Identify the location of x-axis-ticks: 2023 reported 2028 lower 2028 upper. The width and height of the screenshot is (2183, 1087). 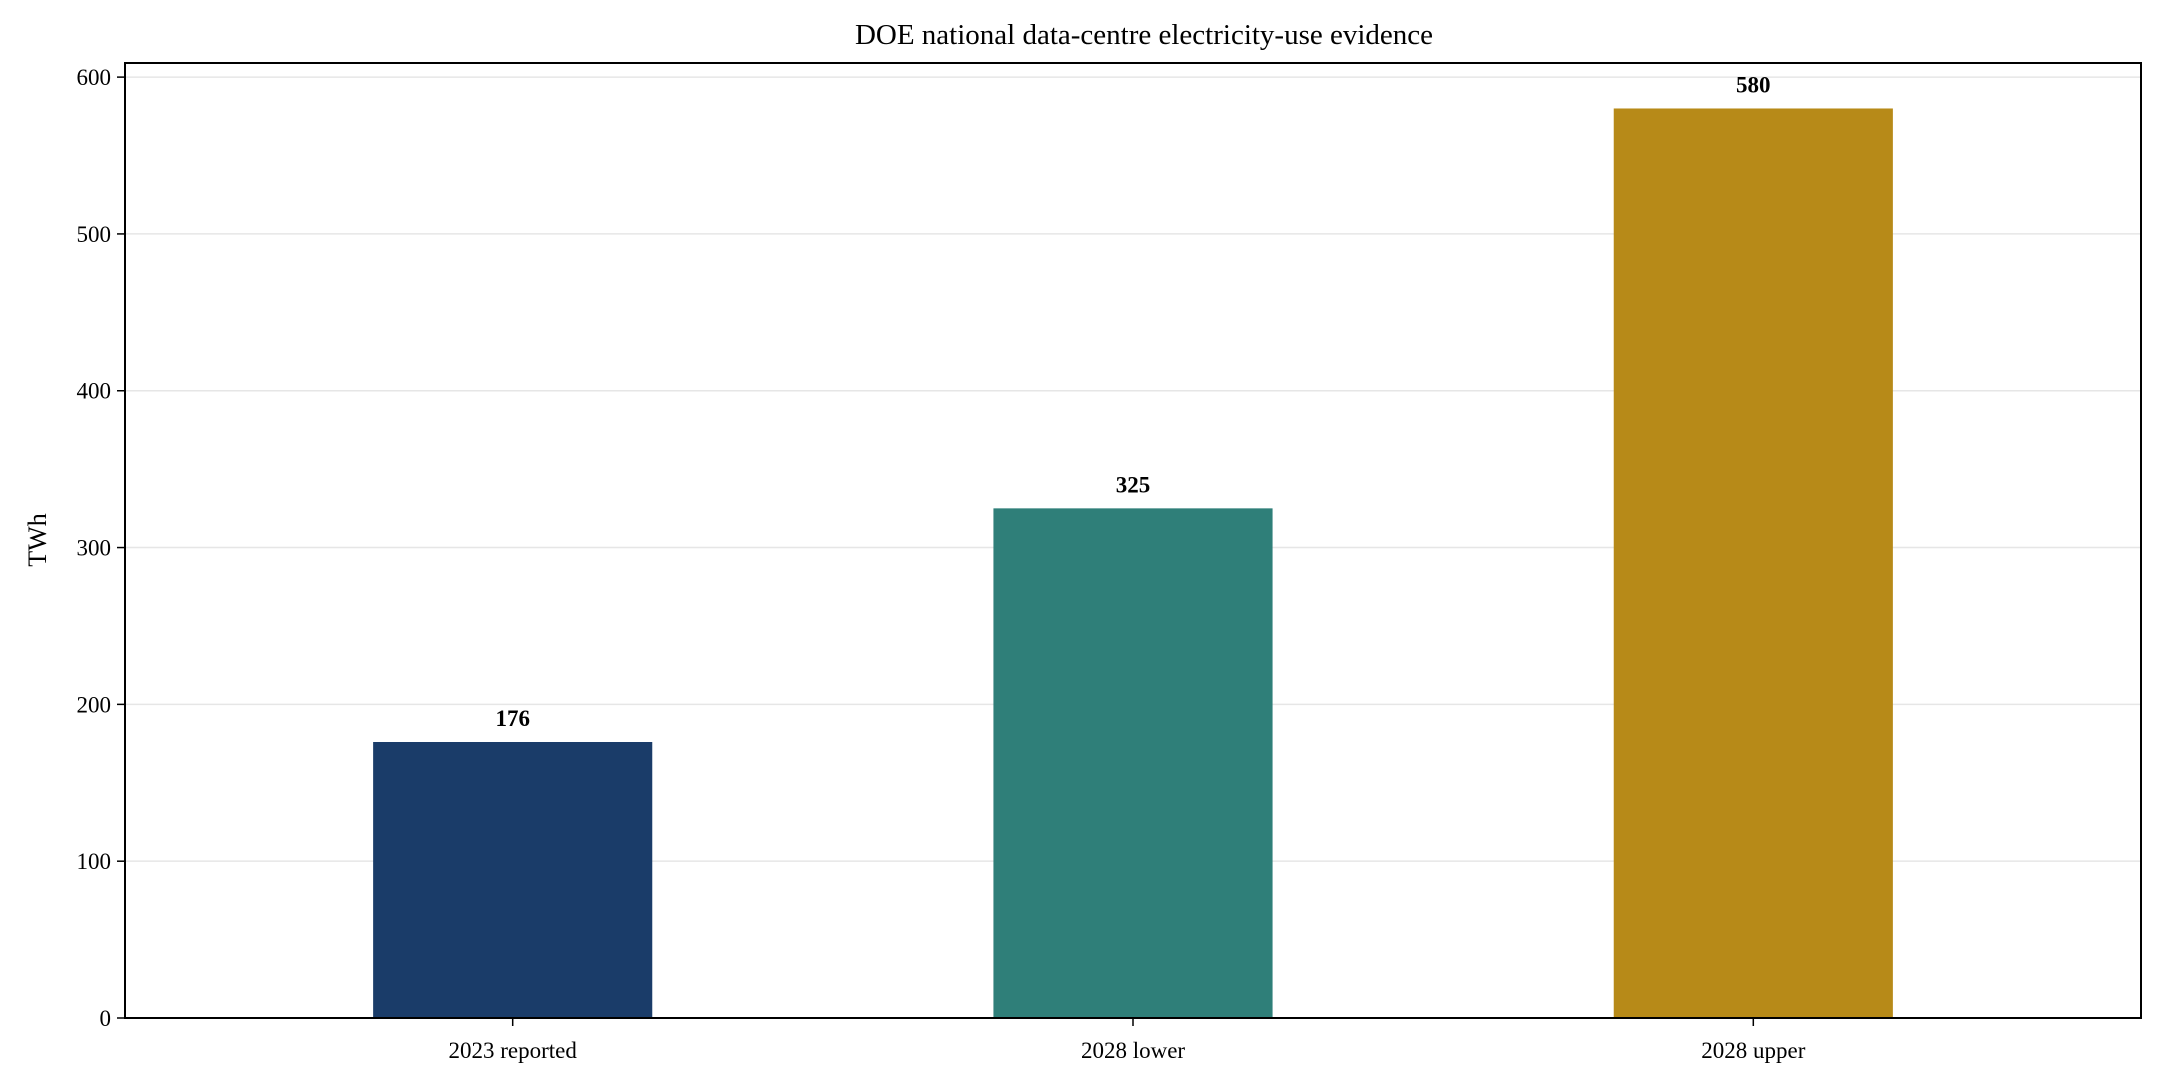
(1127, 1040).